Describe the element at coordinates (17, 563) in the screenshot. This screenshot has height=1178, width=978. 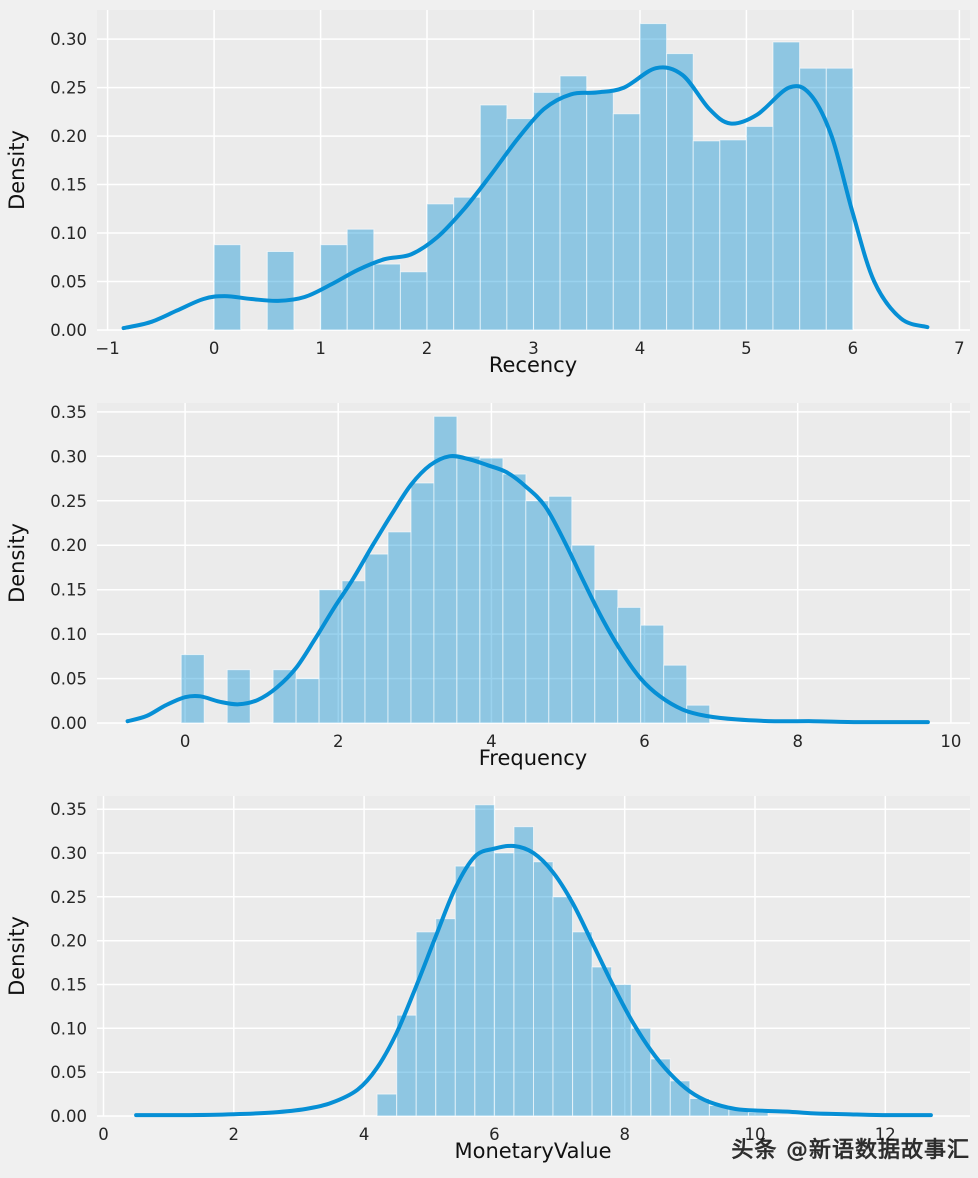
I see `frequency-ylabel: Density` at that location.